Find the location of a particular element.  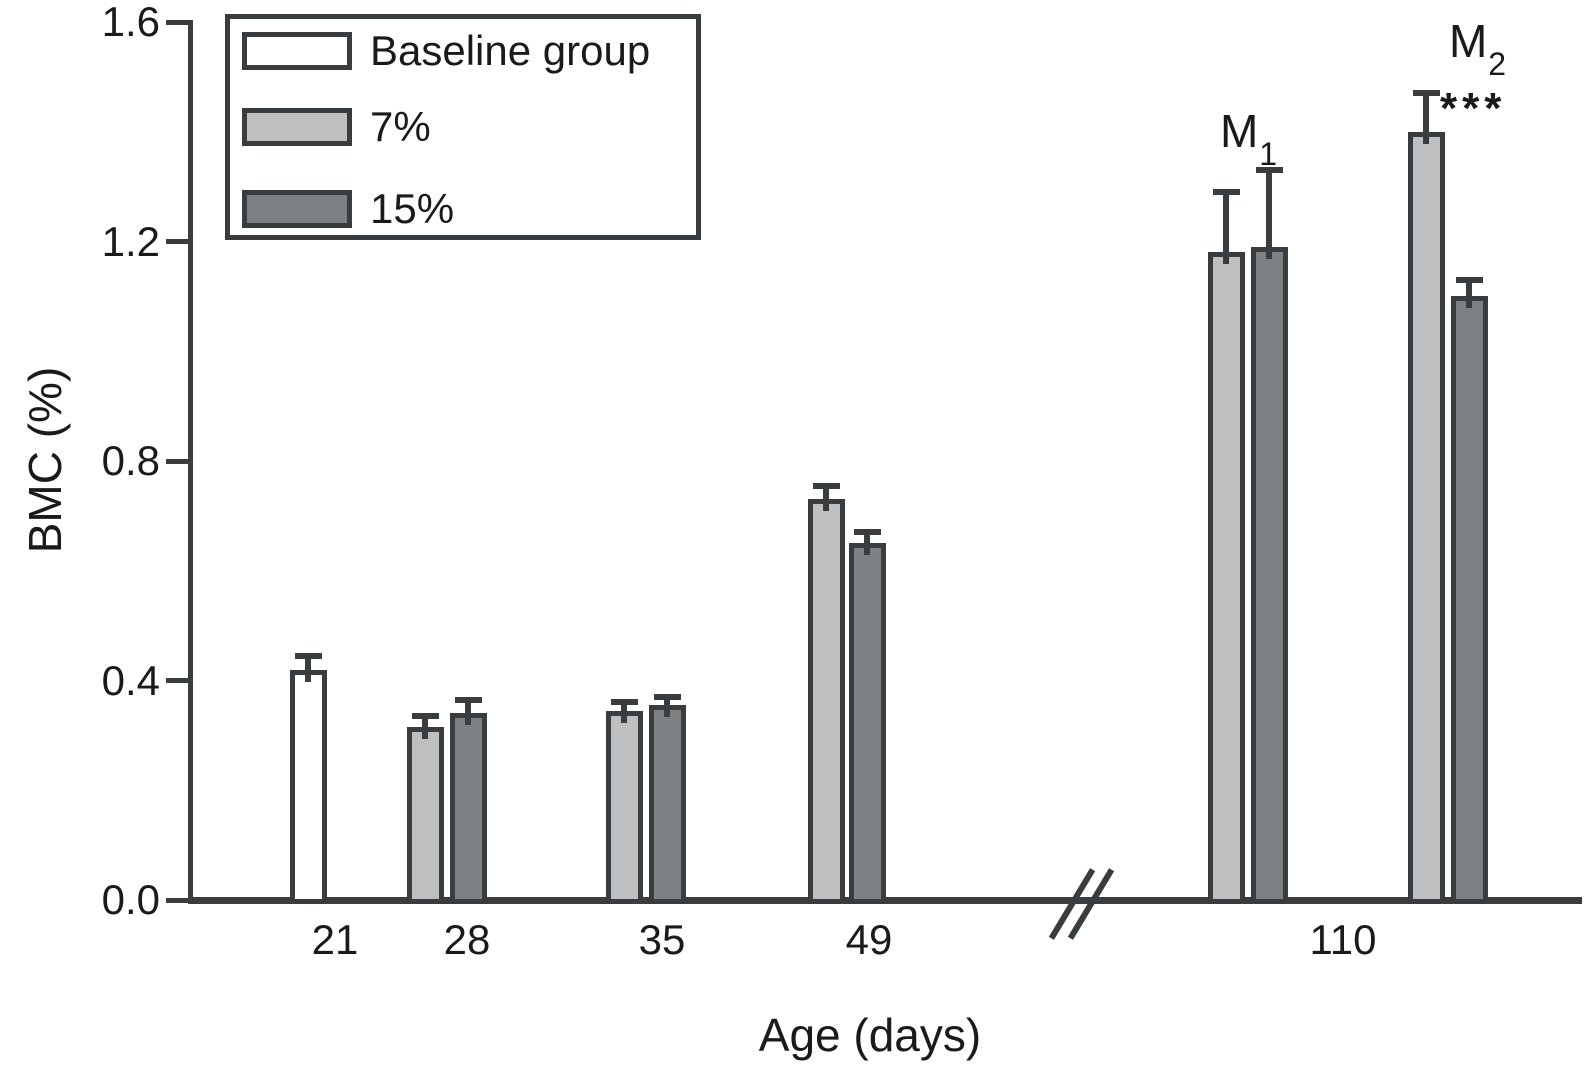

y-axis-line is located at coordinates (190, 462).